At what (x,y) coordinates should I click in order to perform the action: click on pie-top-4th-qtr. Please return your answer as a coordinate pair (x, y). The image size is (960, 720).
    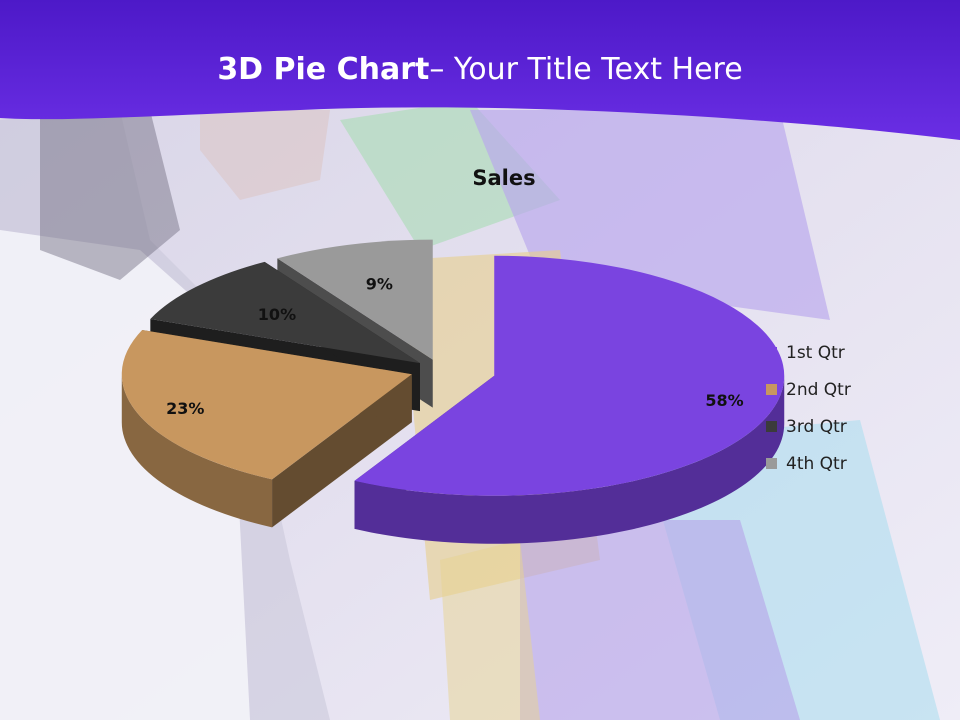
    Looking at the image, I should click on (355, 299).